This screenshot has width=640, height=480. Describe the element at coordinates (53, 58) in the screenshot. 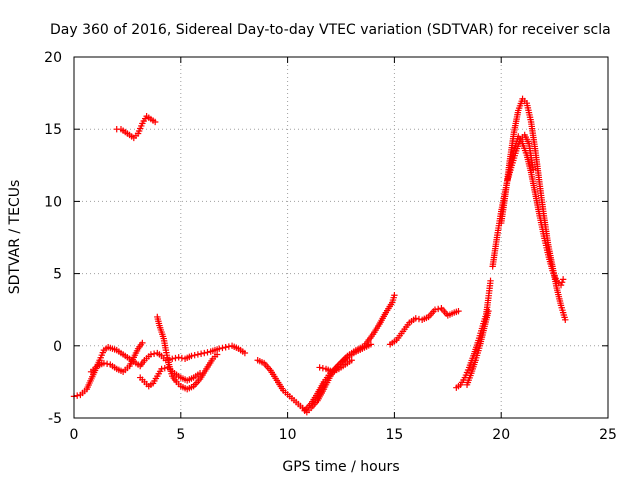

I see `y-tick-label: 20` at that location.